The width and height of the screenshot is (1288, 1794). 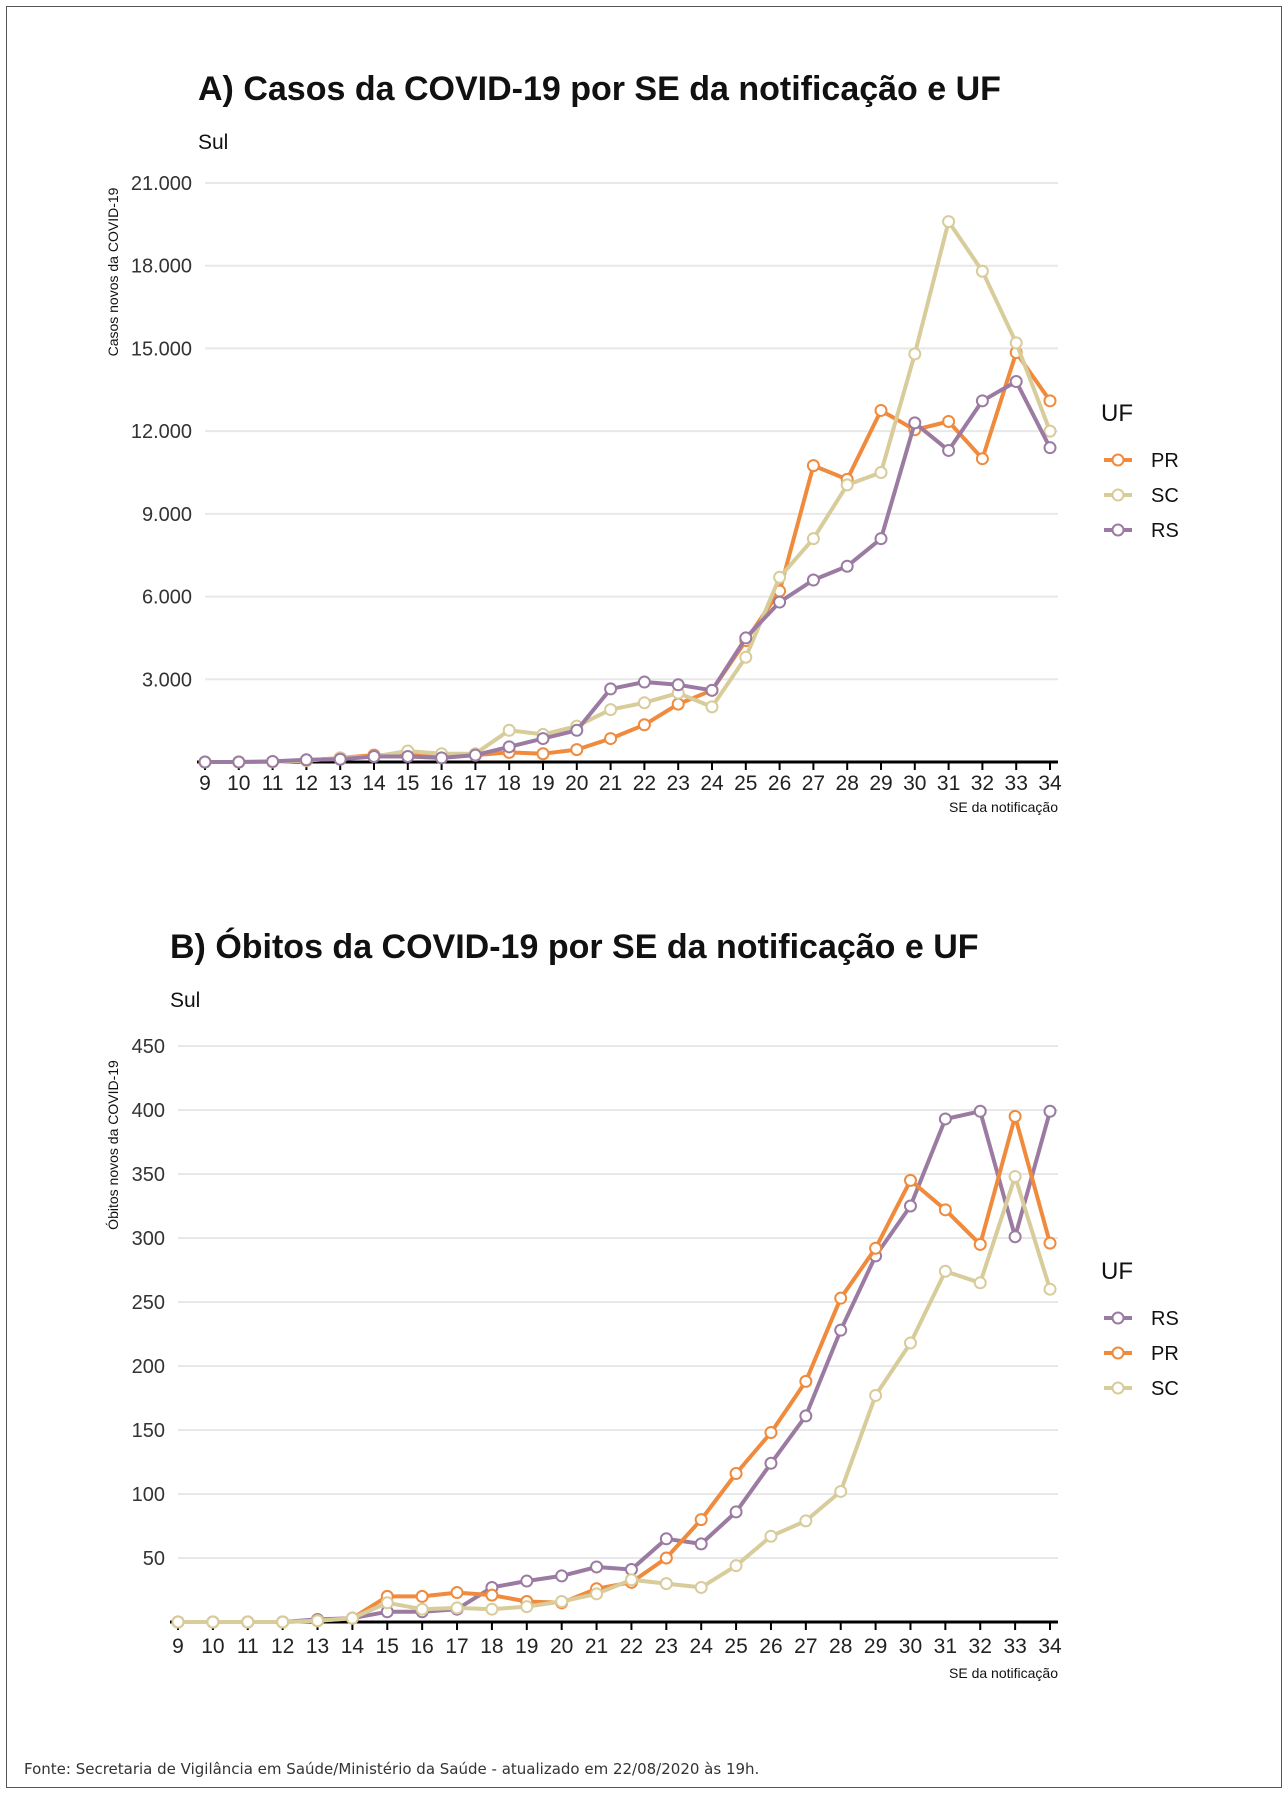 What do you see at coordinates (627, 572) in the screenshot?
I see `series-rs` at bounding box center [627, 572].